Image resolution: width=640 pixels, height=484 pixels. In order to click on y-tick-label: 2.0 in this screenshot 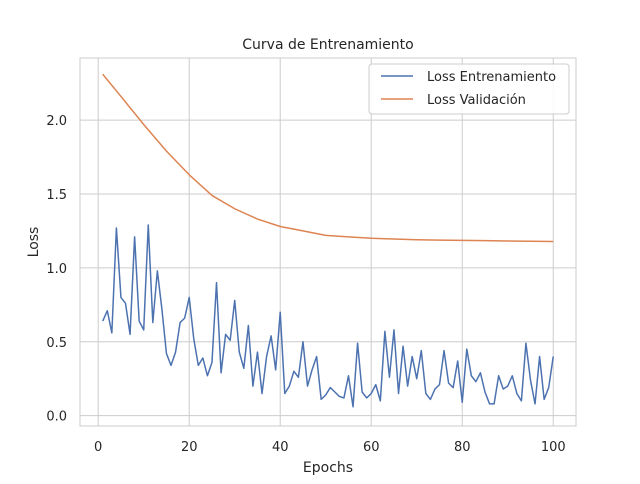, I will do `click(56, 121)`.